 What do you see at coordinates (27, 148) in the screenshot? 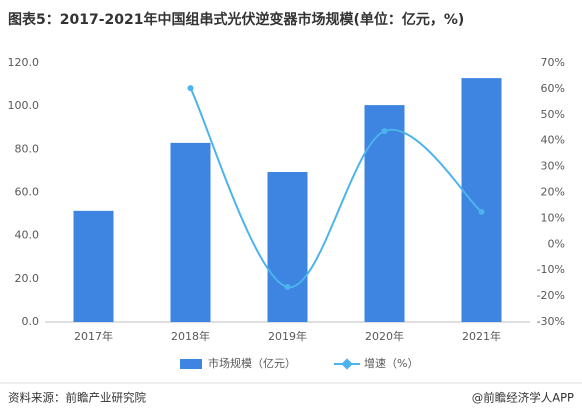
I see `y-tick-label: 80.0` at bounding box center [27, 148].